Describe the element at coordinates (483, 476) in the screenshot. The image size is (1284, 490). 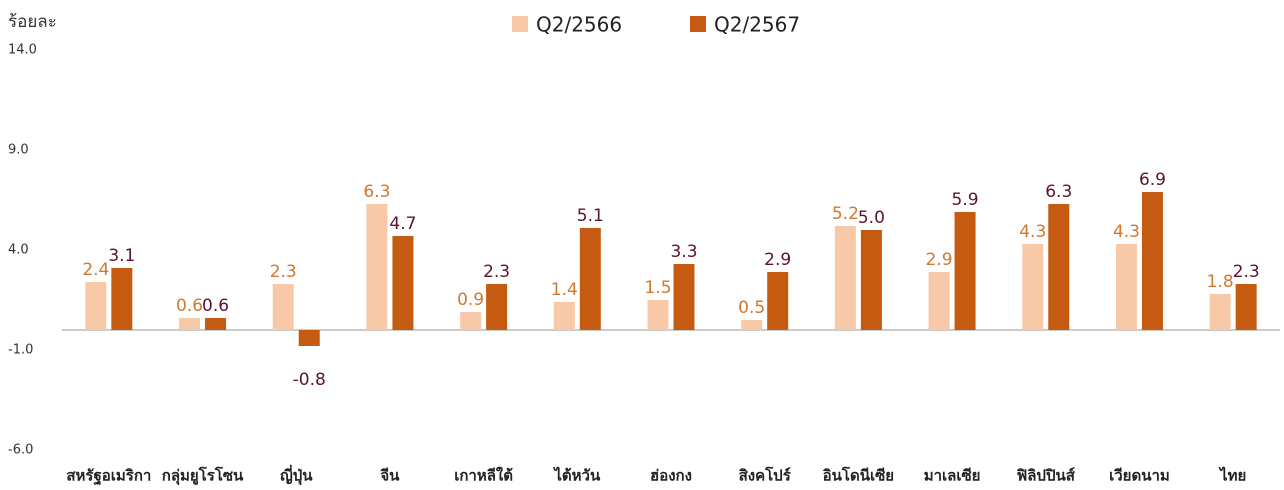
I see `x-tick-label: เกาหลีใต้` at that location.